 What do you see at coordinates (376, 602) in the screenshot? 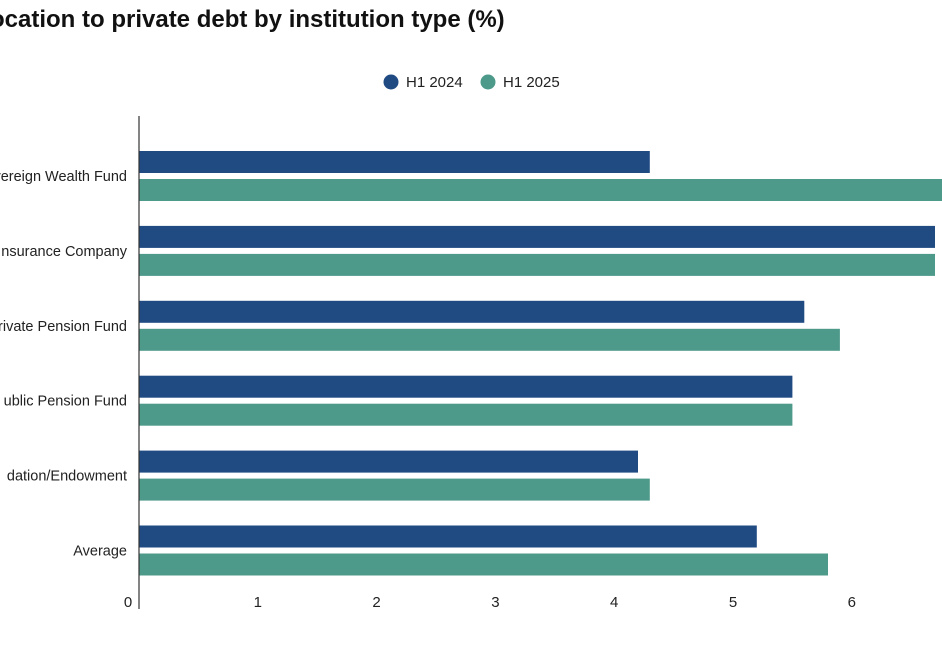
I see `x-tick-label: 2` at bounding box center [376, 602].